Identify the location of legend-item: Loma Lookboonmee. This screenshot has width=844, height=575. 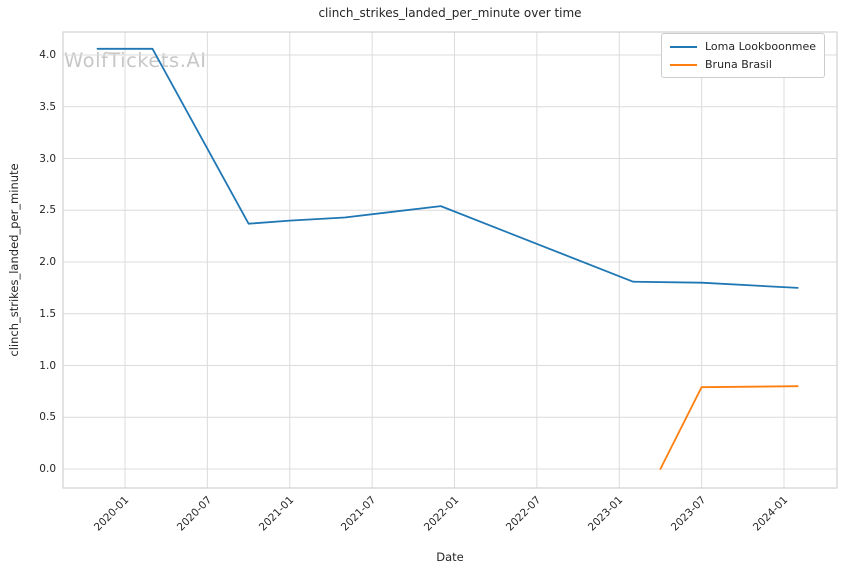
(743, 46).